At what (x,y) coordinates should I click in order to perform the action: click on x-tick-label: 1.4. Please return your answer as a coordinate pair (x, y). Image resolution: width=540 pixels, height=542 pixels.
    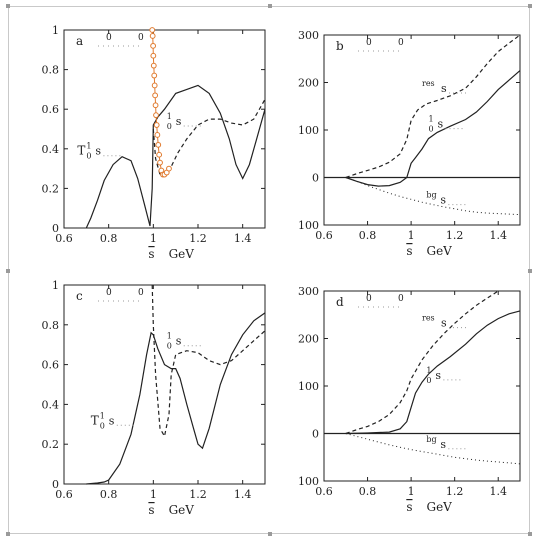
    Looking at the image, I should click on (498, 235).